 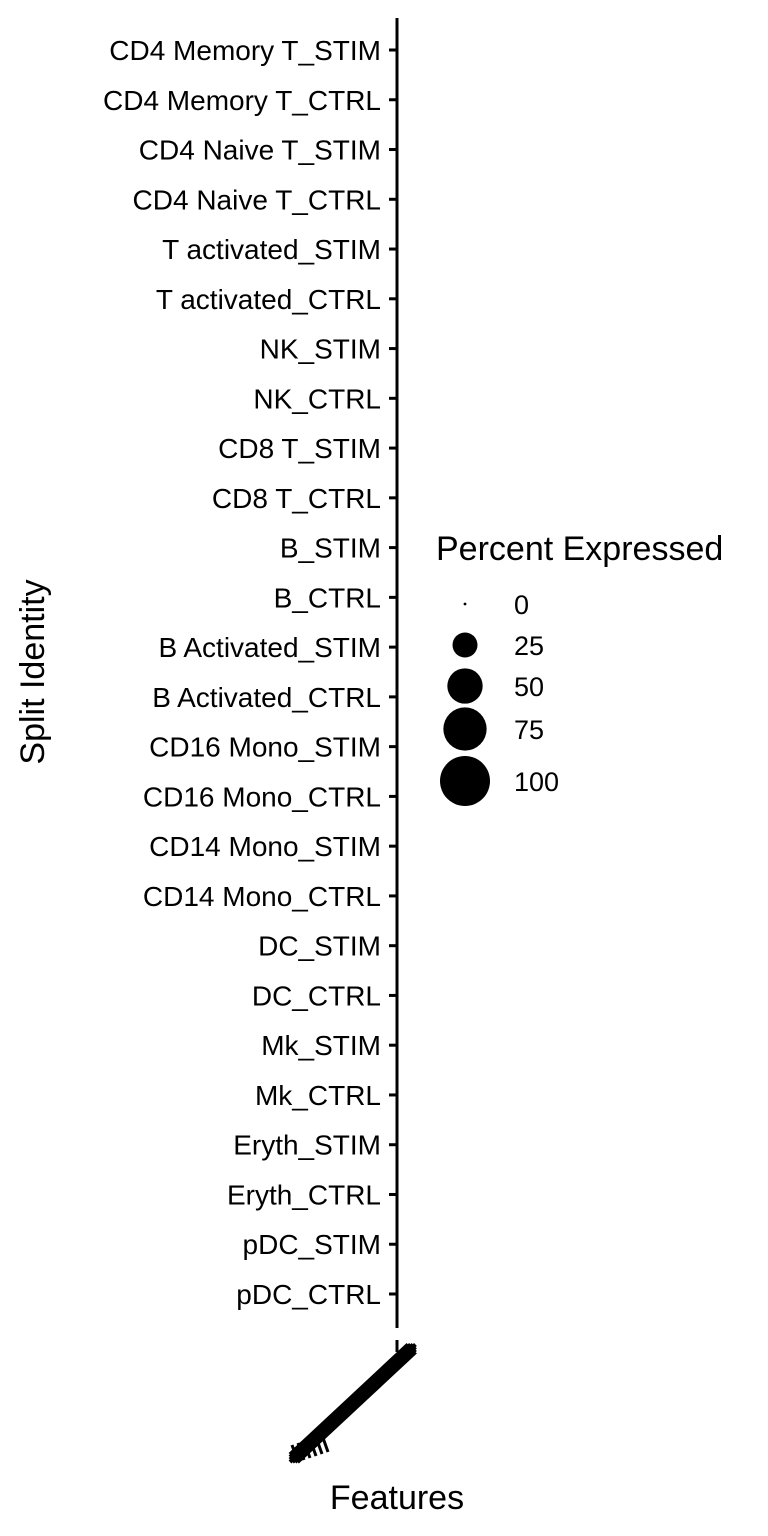 I want to click on x-tick-labels-overlapped, so click(x=352, y=1402).